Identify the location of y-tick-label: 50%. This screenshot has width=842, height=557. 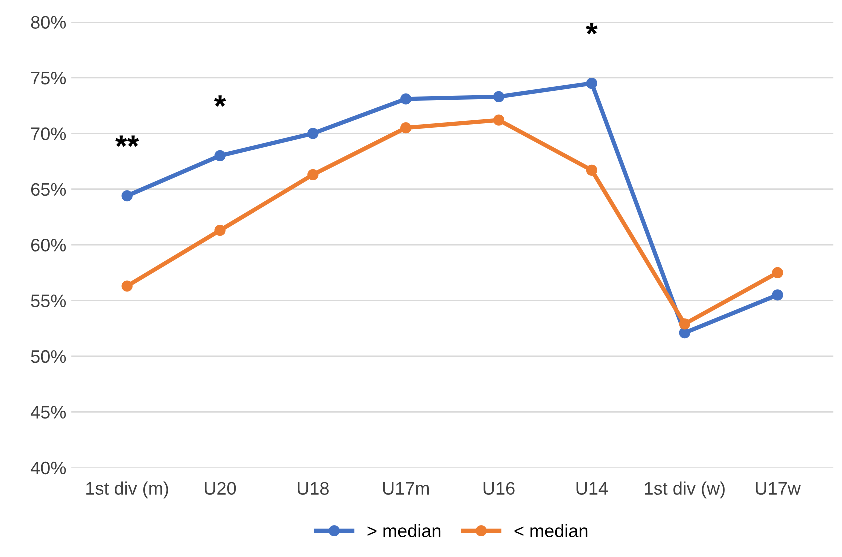
(48, 357).